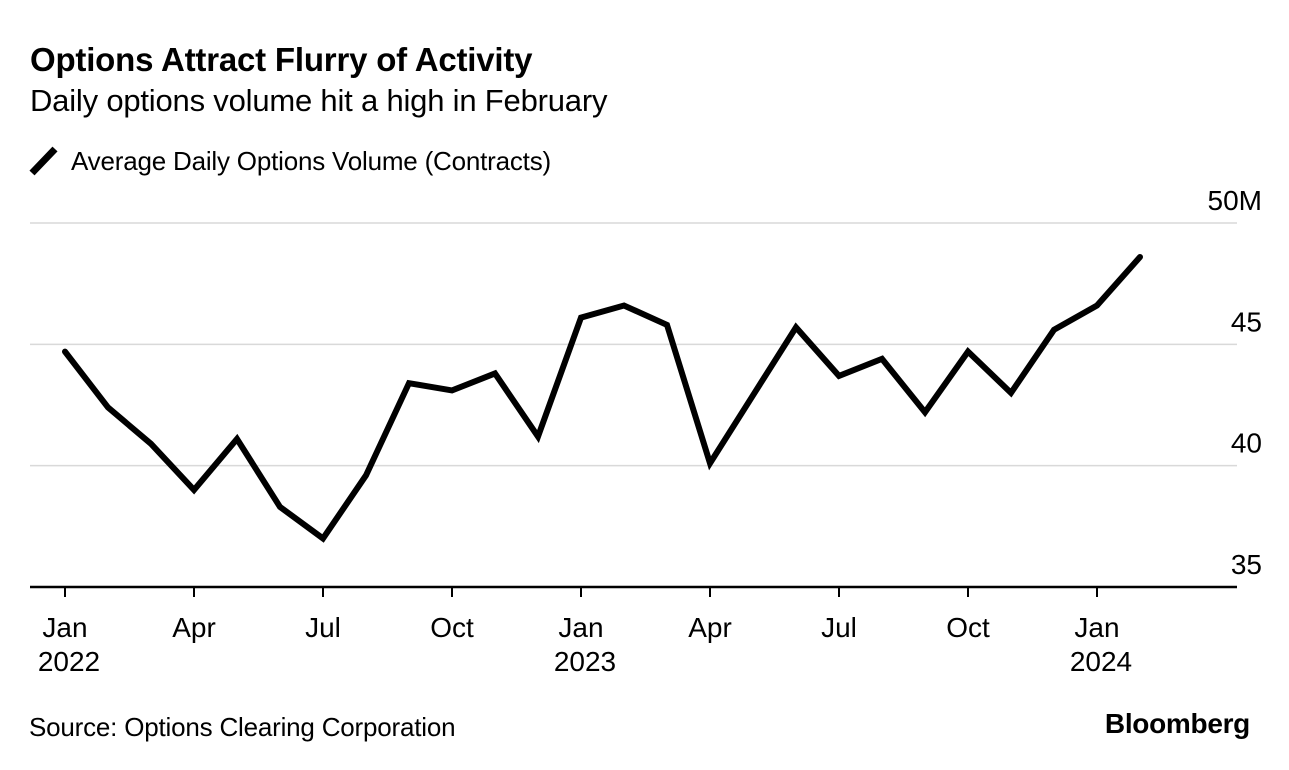  I want to click on source-note: Source: Options Clearing Corporation, so click(242, 727).